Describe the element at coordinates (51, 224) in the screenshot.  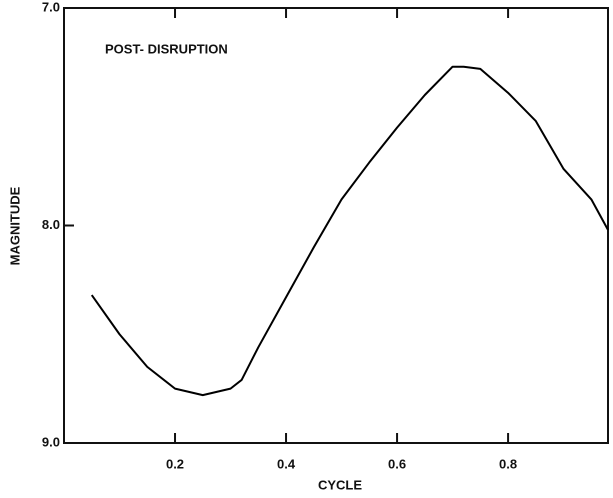
I see `y-tick-label: 8.0` at that location.